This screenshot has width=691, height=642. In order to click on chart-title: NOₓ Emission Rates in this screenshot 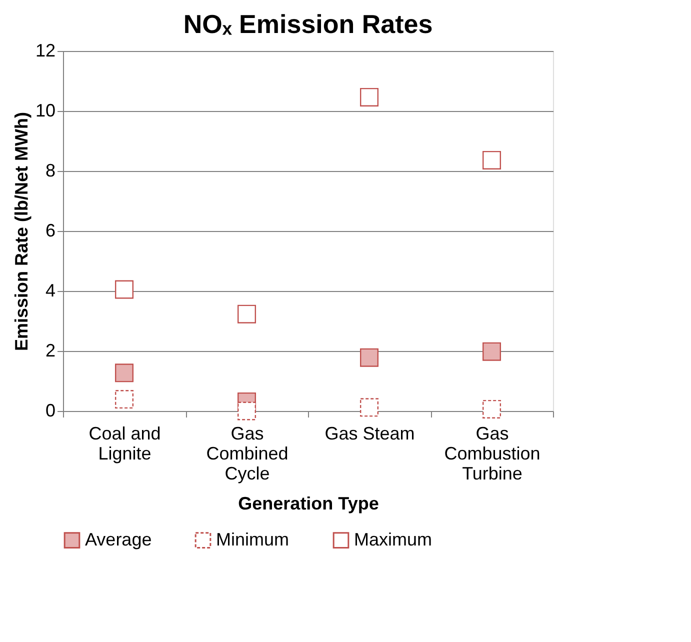, I will do `click(308, 24)`.